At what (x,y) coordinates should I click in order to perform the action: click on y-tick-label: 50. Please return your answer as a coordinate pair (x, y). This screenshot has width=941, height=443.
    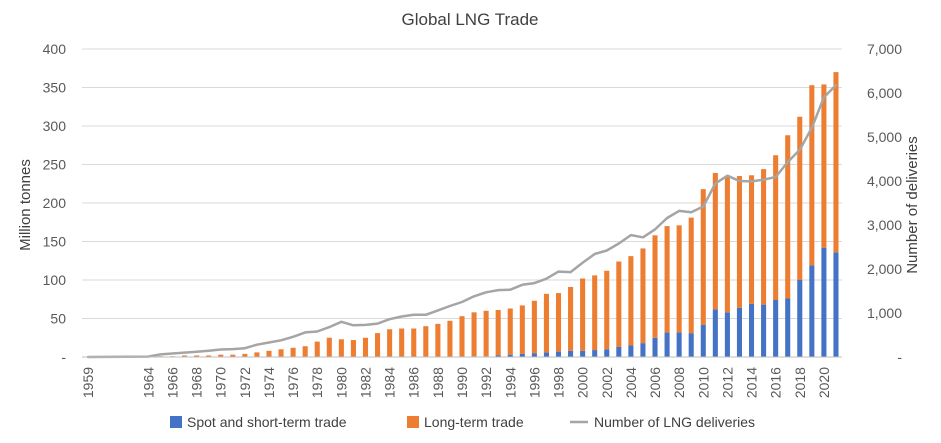
    Looking at the image, I should click on (58, 319).